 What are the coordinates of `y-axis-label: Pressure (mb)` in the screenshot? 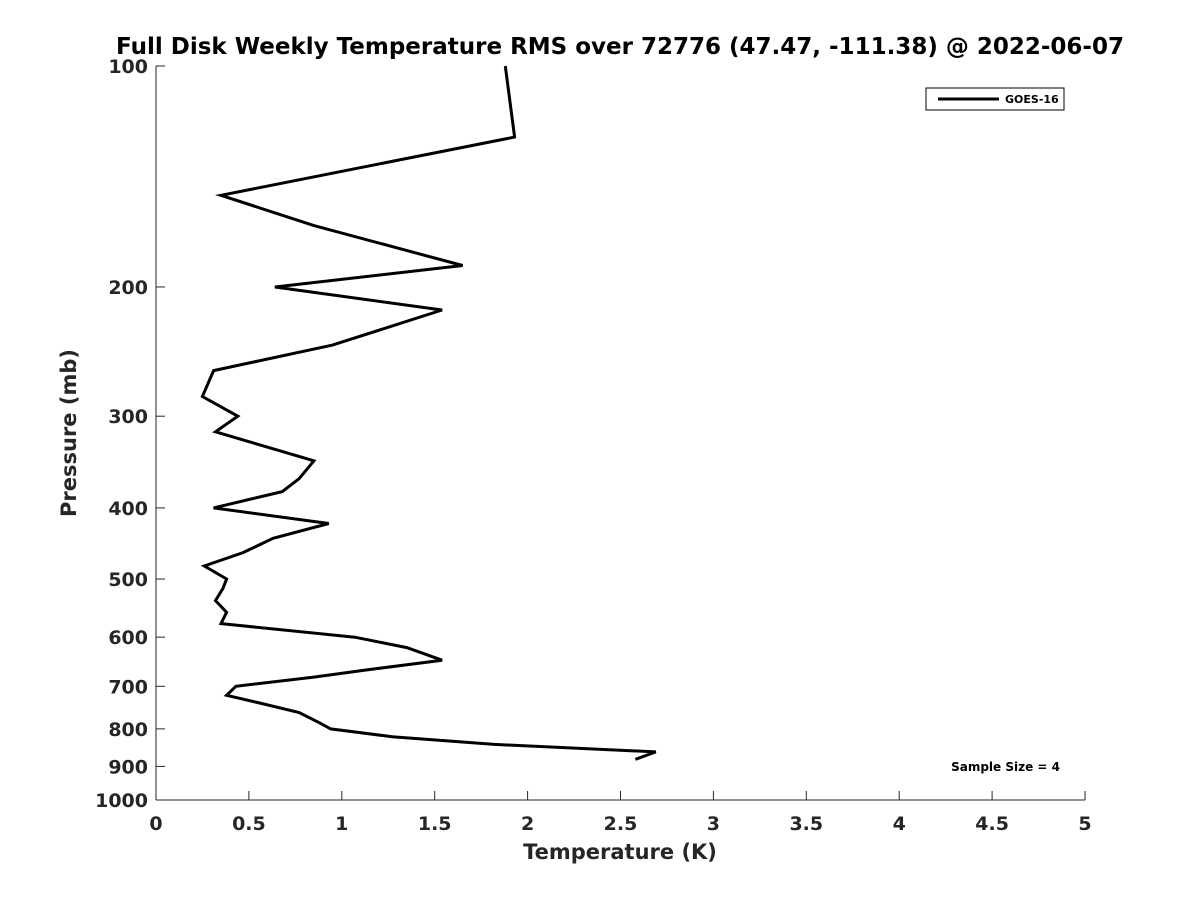 It's located at (69, 433).